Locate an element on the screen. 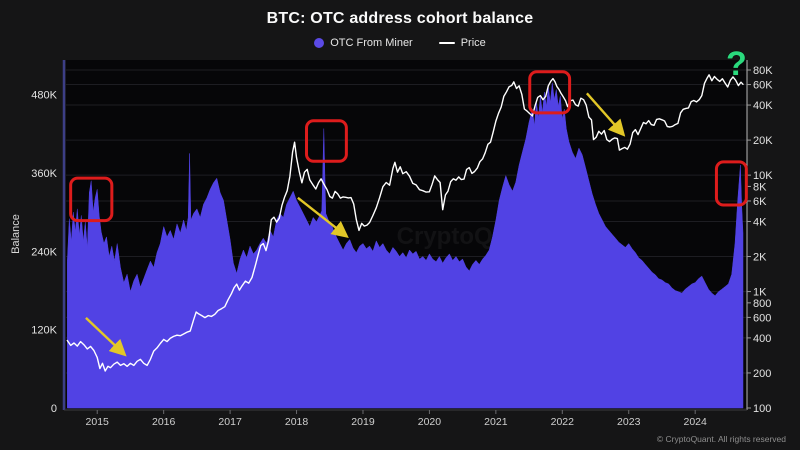 This screenshot has width=800, height=450. x-axis-ticks: 2015 2016 2017 2018 2019 2020 2021 2022 2023 2024 is located at coordinates (396, 419).